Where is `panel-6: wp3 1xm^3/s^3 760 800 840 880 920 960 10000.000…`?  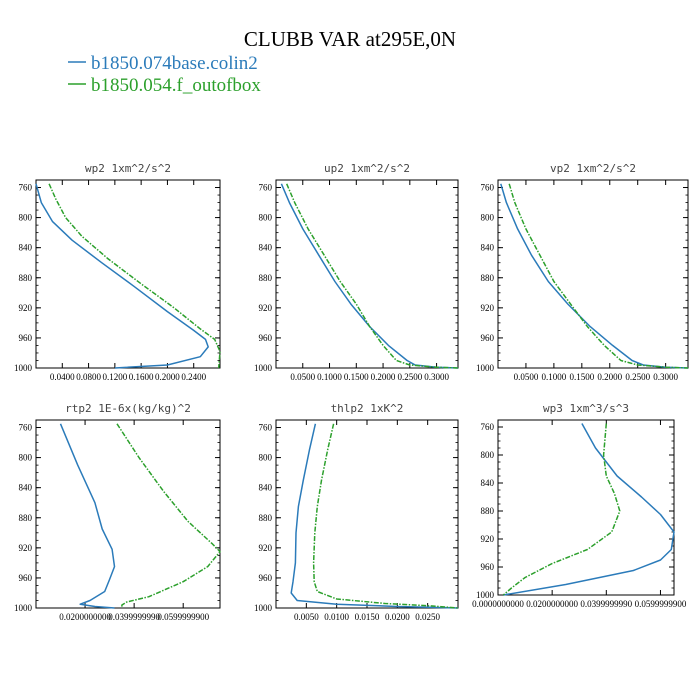
panel-6: wp3 1xm^3/s^3 760 800 840 880 920 960 10000.000… is located at coordinates (579, 505).